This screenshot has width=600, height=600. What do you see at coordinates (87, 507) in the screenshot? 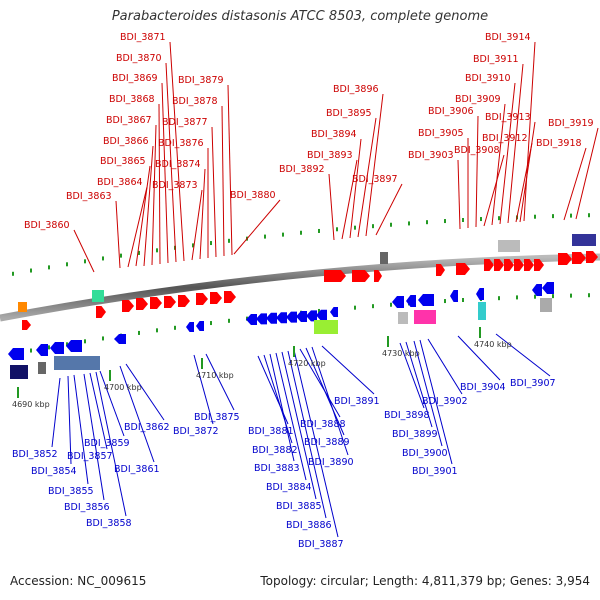
I see `gene-label-bdi-3856: BDI_3856` at bounding box center [87, 507].